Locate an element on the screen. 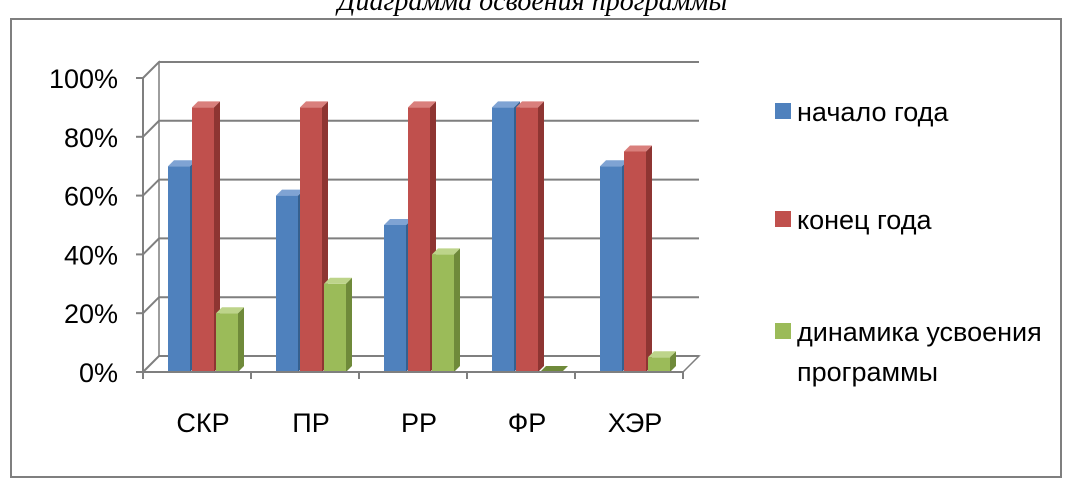 Image resolution: width=1065 pixels, height=478 pixels. legend-item-end: конец года is located at coordinates (916, 220).